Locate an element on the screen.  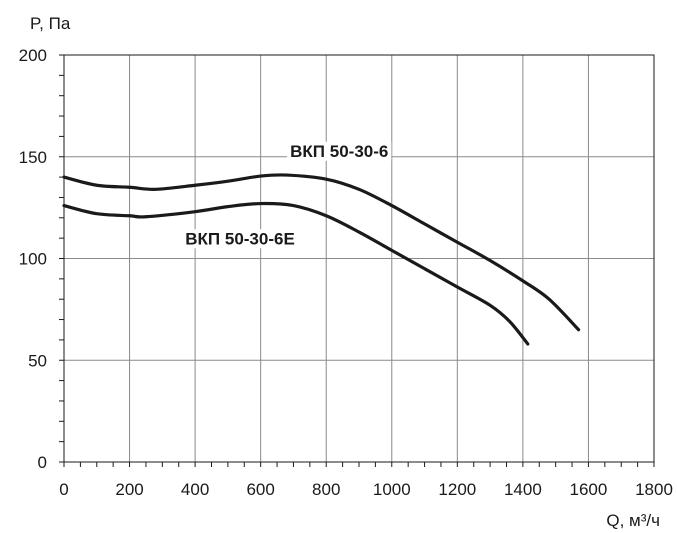
x-tick-label: 200 is located at coordinates (129, 489).